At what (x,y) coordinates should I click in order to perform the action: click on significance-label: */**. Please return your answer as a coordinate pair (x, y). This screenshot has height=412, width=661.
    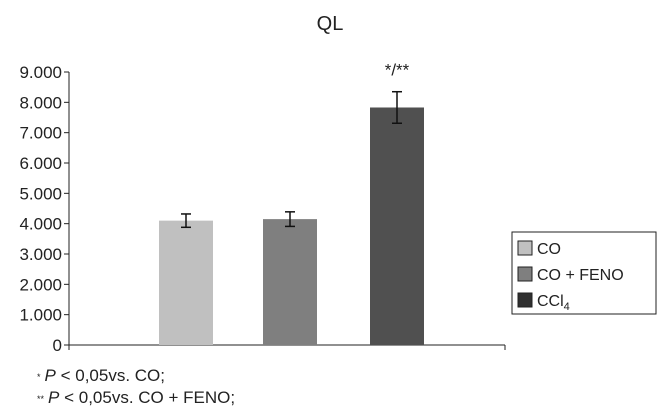
    Looking at the image, I should click on (397, 70).